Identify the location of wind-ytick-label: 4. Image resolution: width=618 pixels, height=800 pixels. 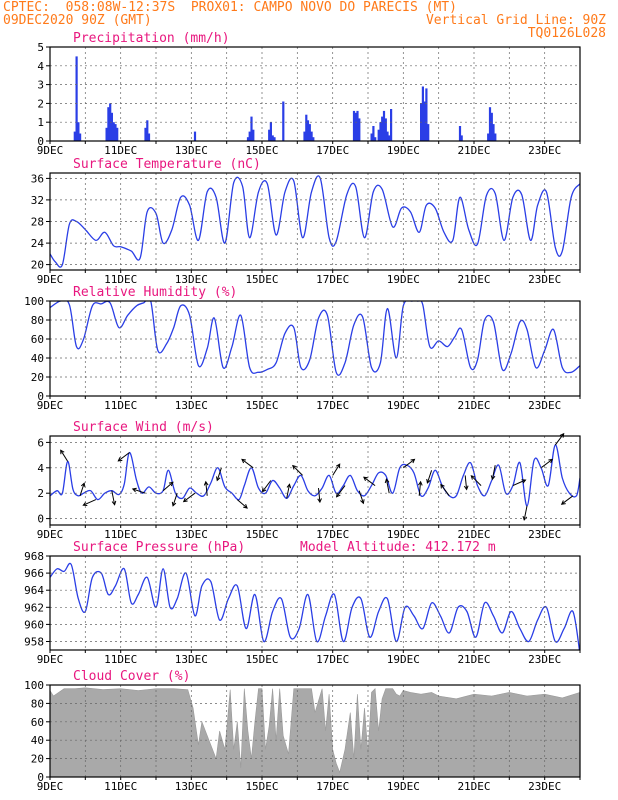
(40, 468).